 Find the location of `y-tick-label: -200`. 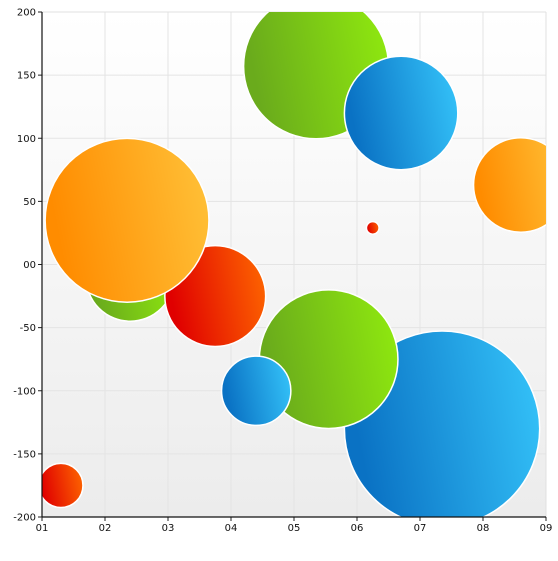

y-tick-label: -200 is located at coordinates (24, 518).